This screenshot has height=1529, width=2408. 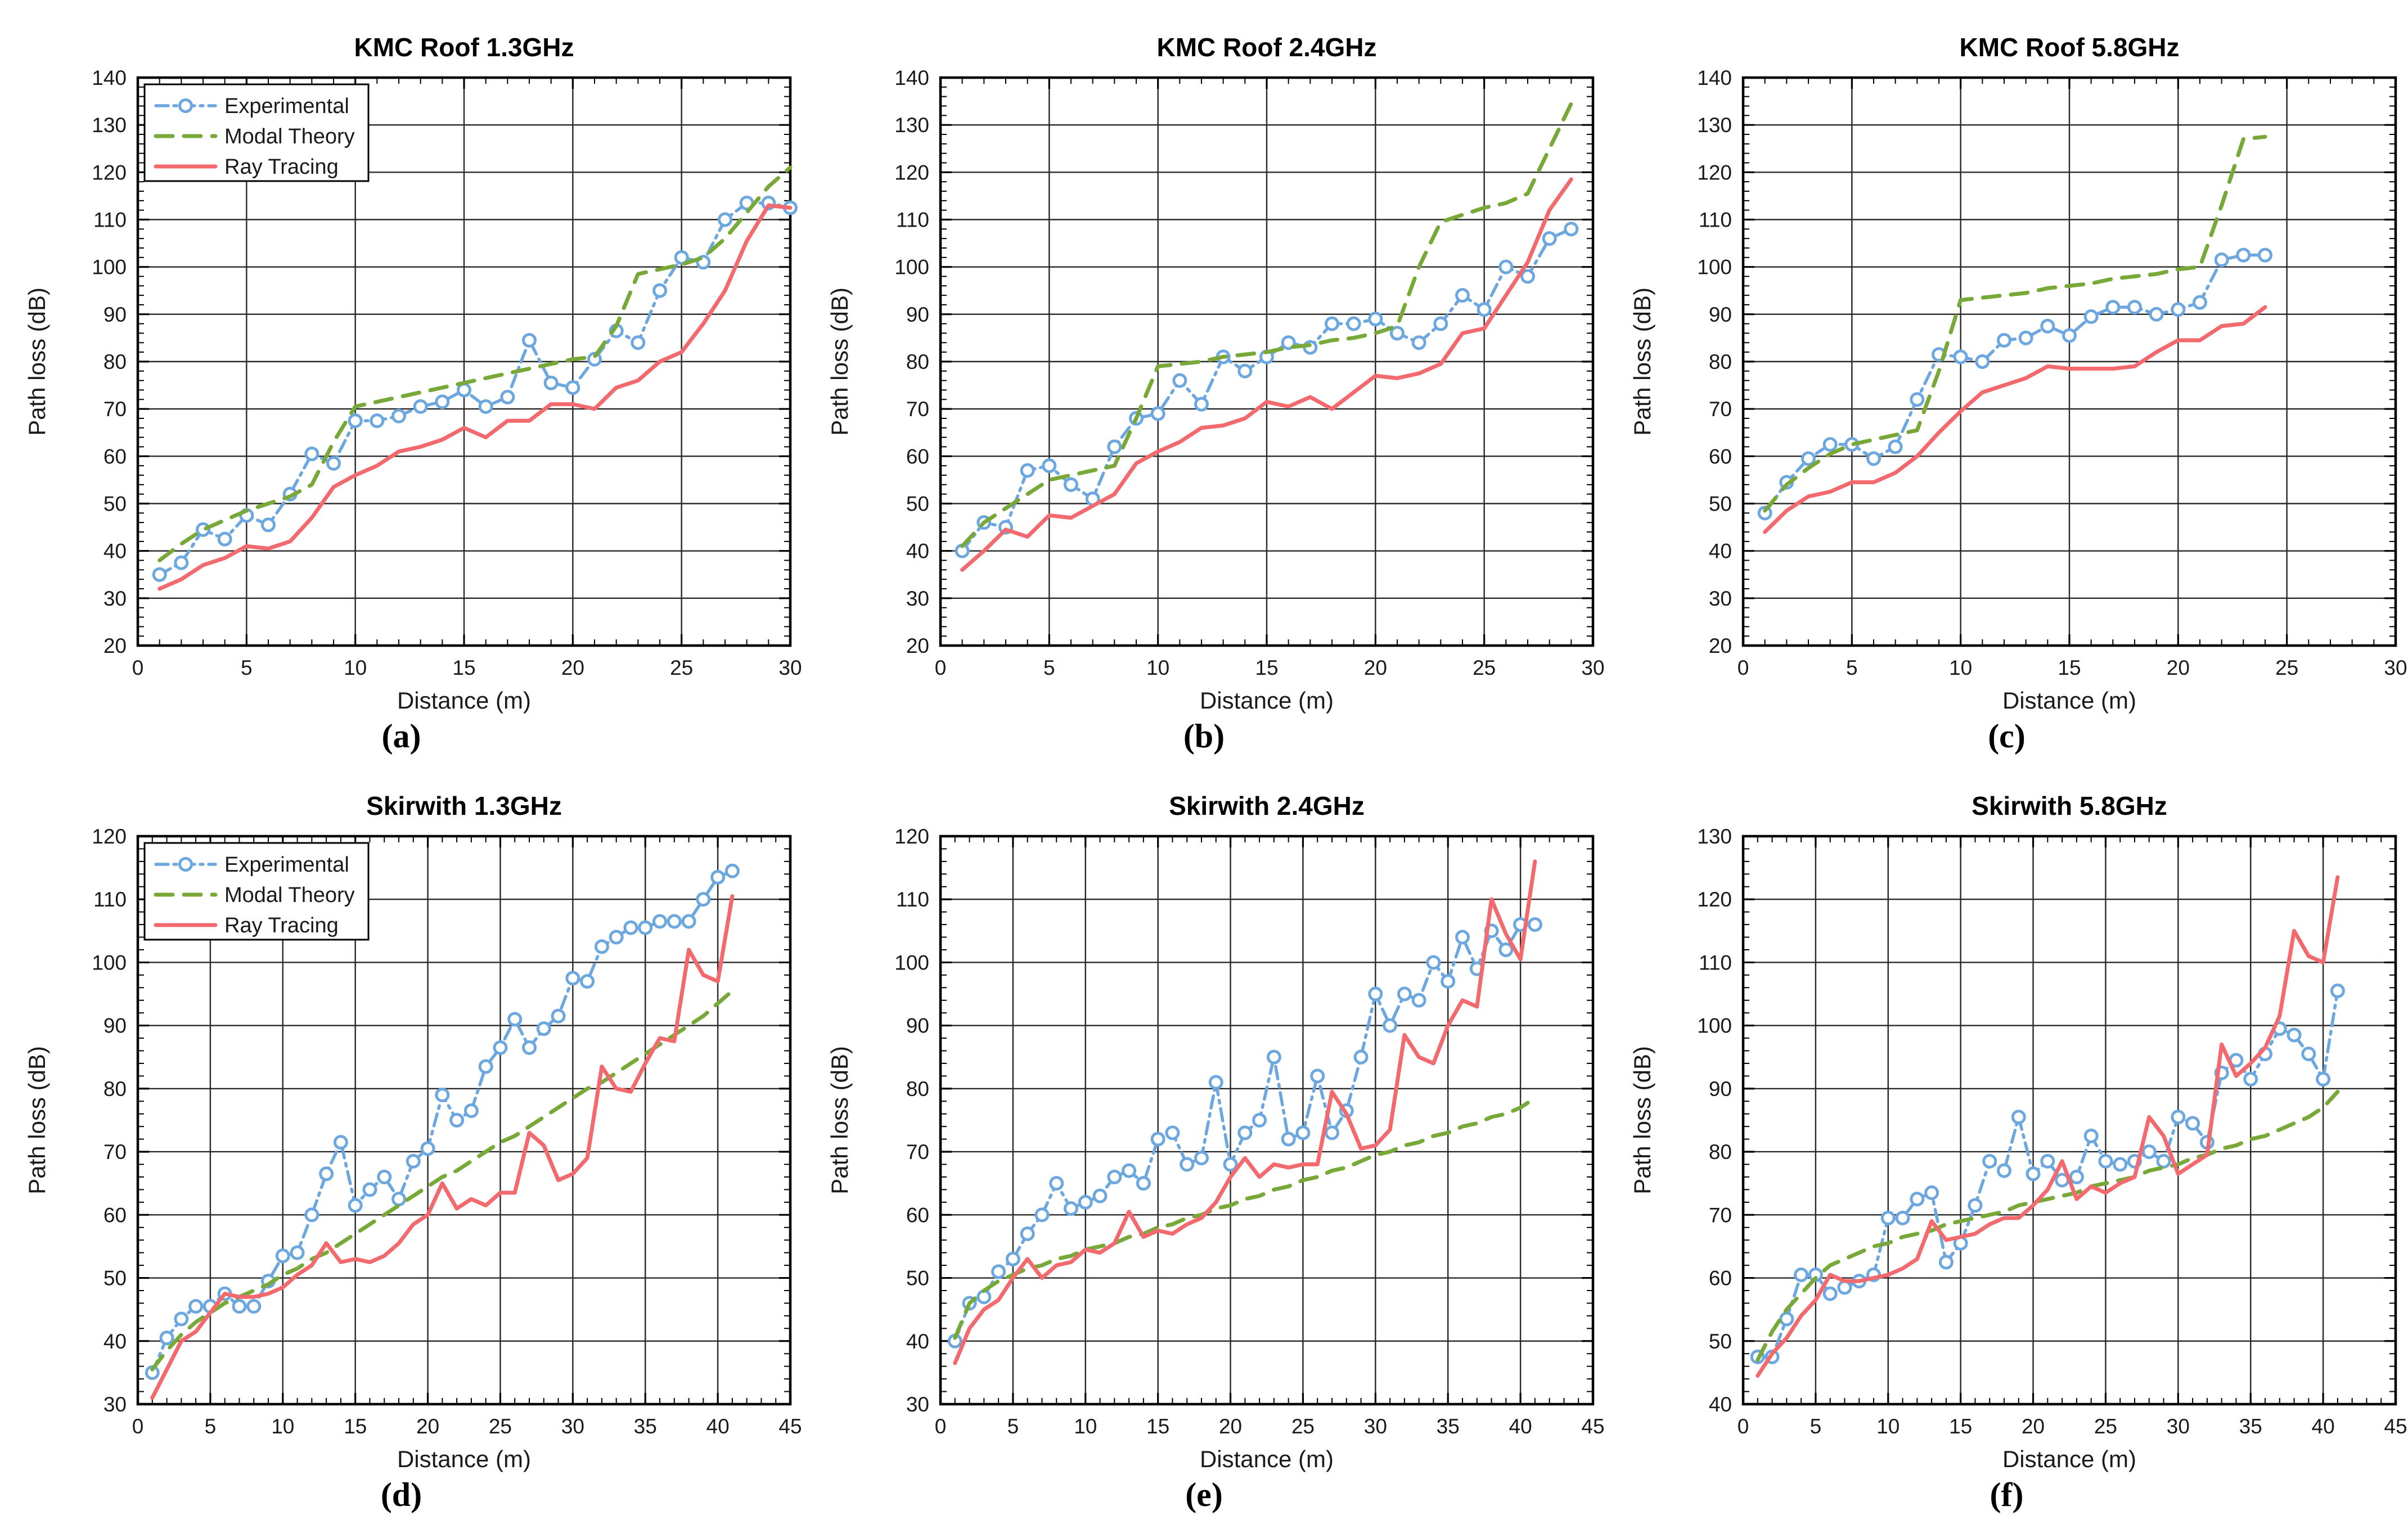 I want to click on series-experimental, so click(x=2014, y=384).